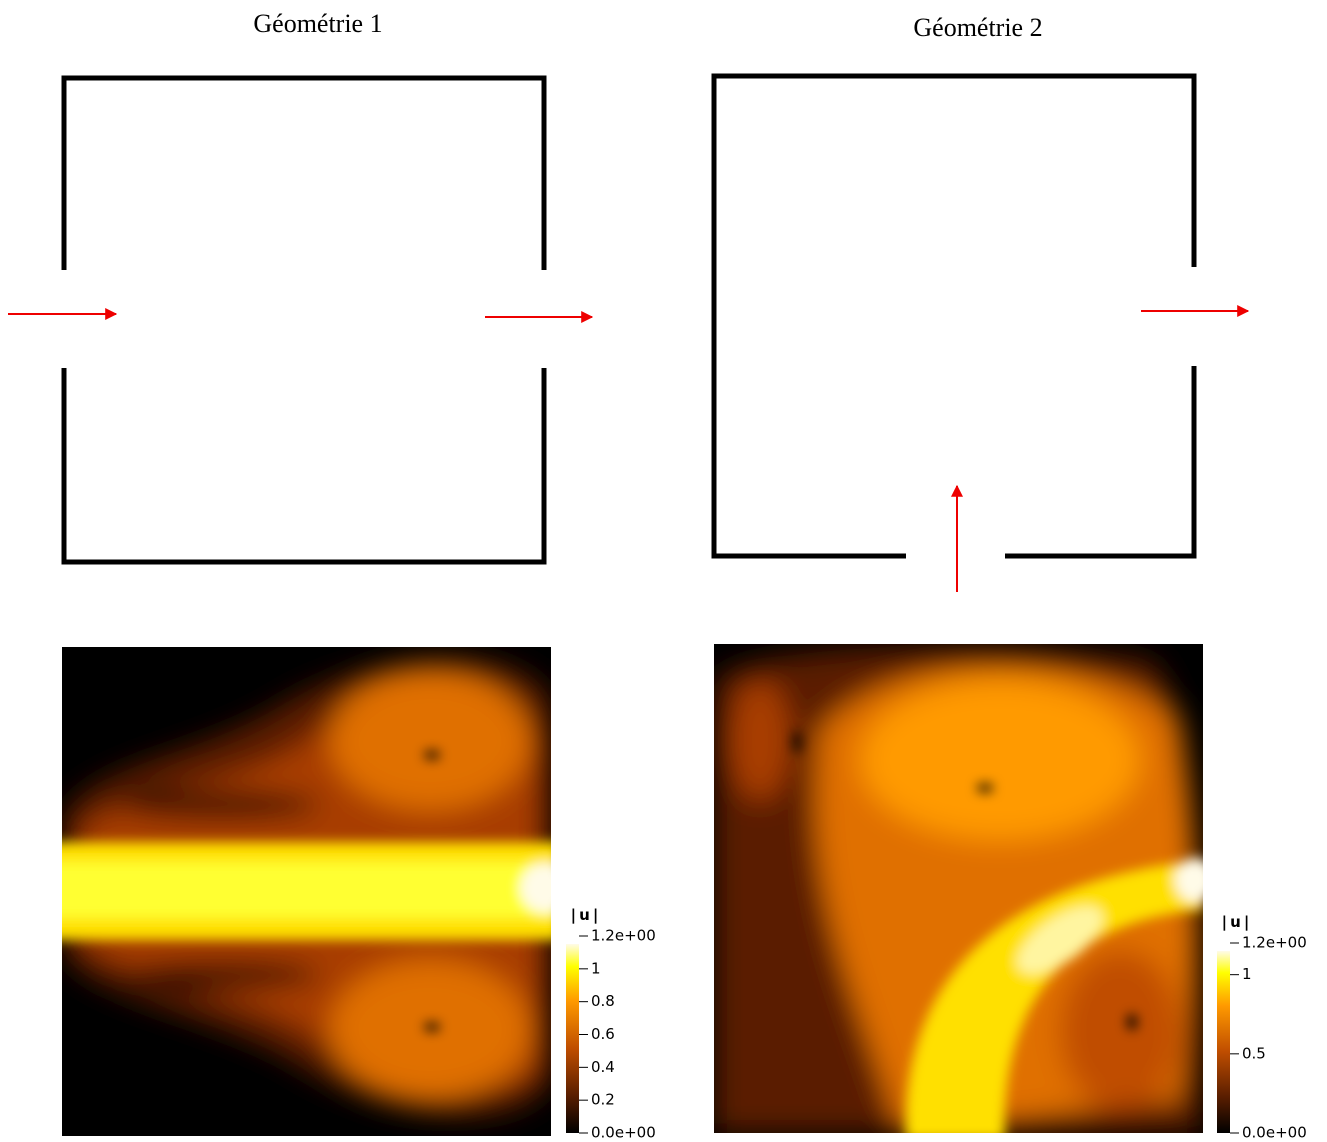  Describe the element at coordinates (603, 1034) in the screenshot. I see `colorbar-tick-label: 0.6` at that location.